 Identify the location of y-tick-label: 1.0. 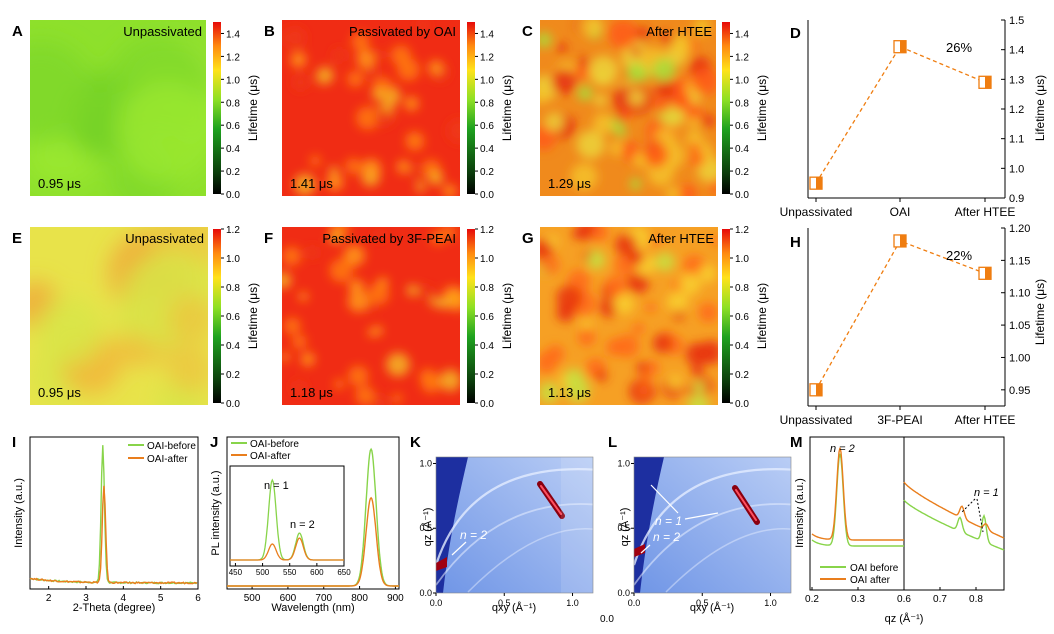
(623, 463).